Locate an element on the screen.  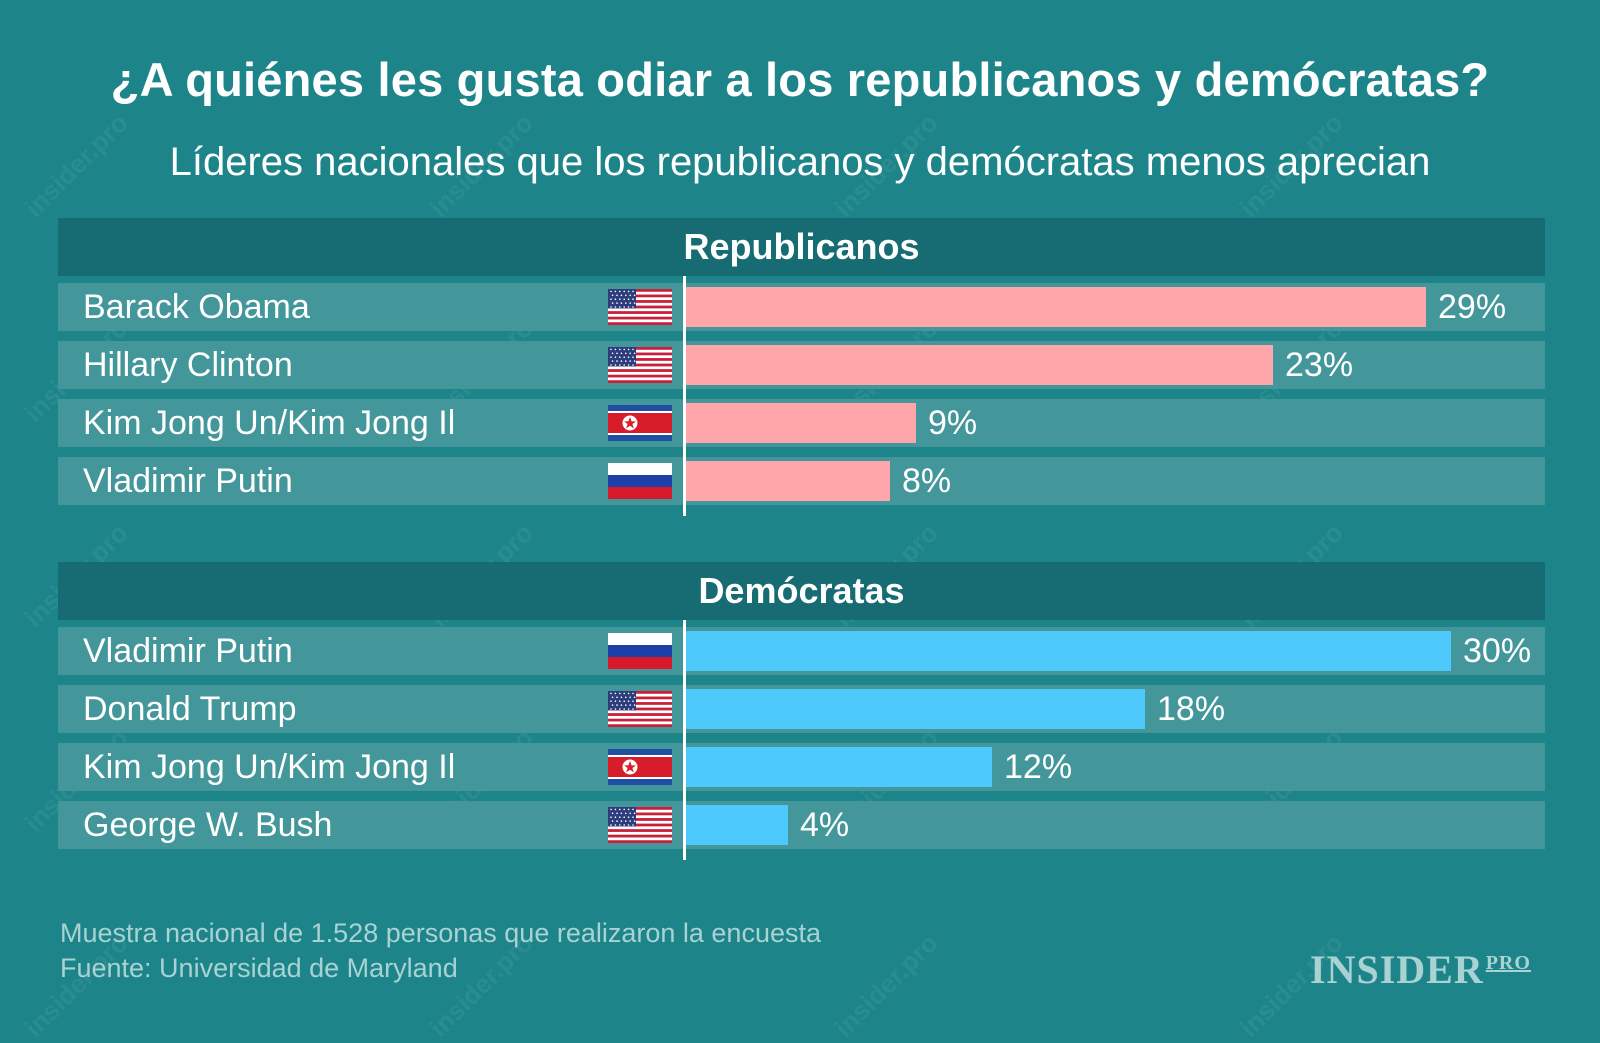
bar-value-label: 18% is located at coordinates (1191, 709).